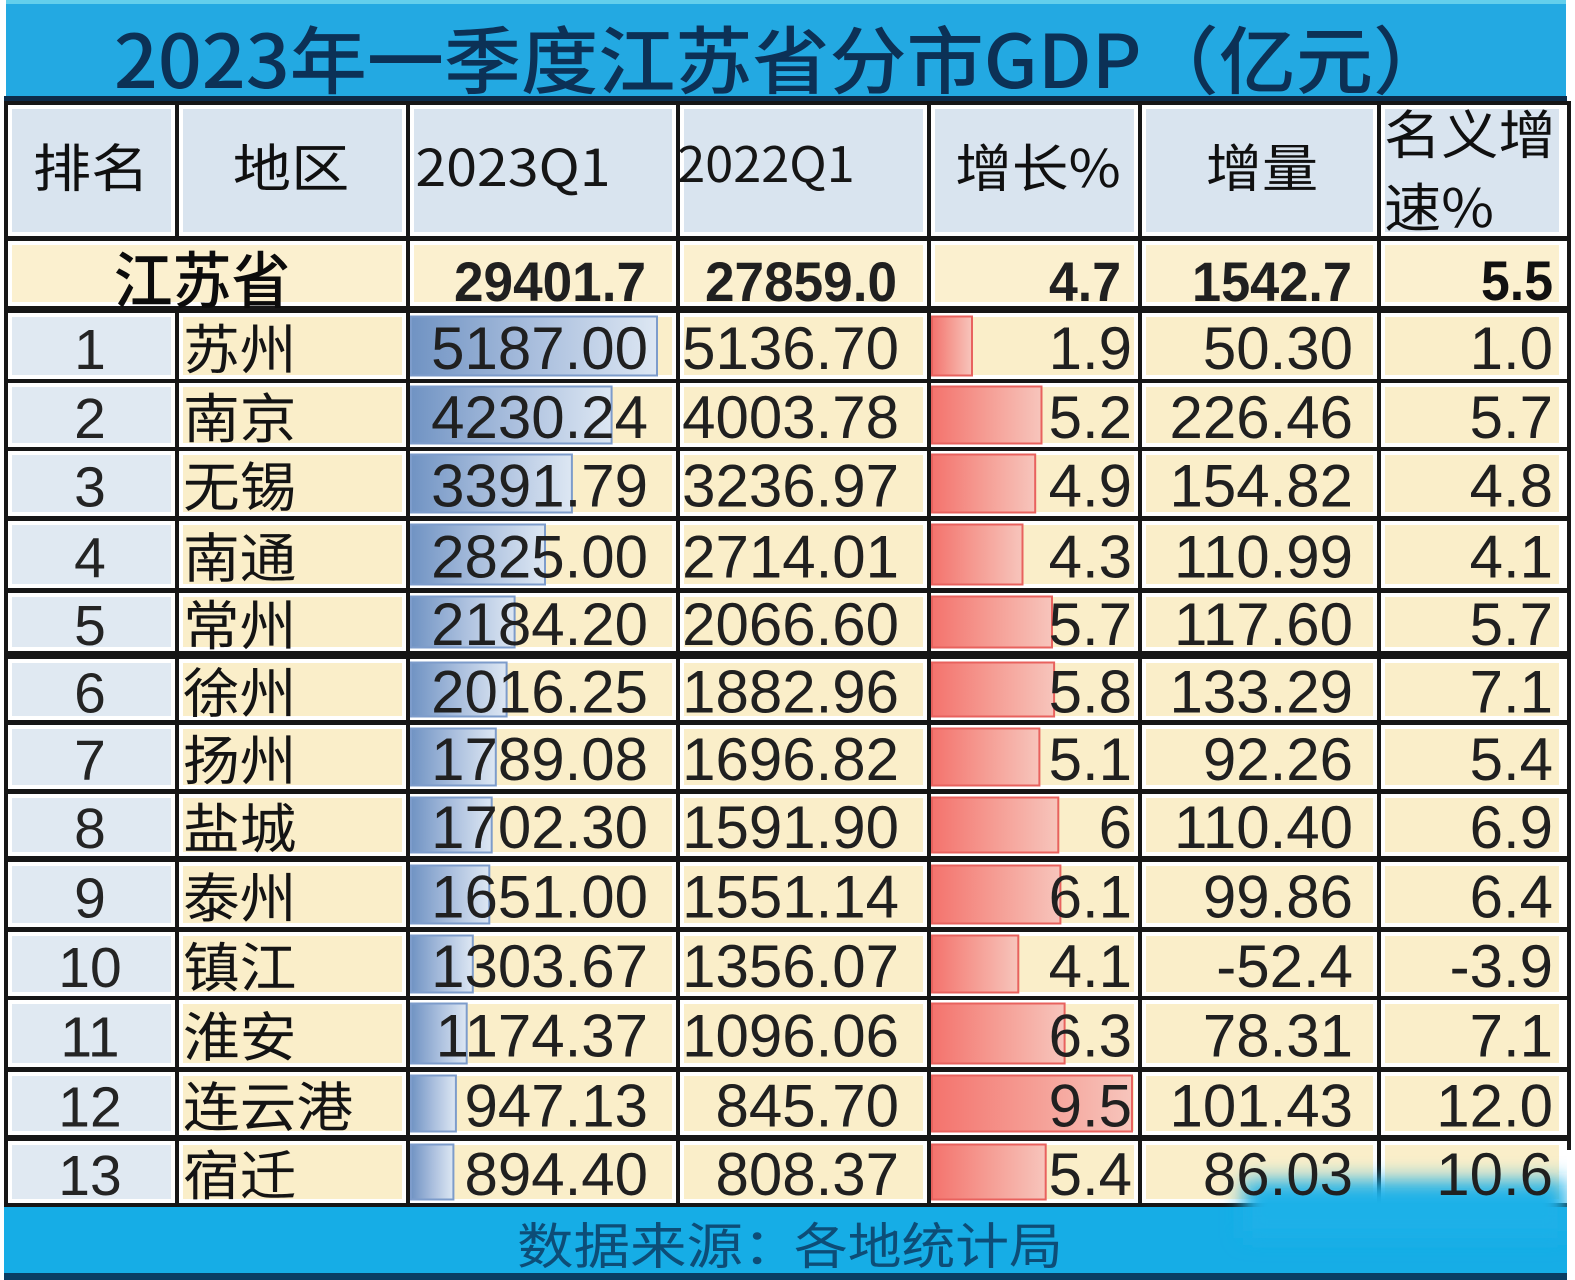 This screenshot has height=1280, width=1575. I want to click on svg-text: 4003.78, so click(790, 417).